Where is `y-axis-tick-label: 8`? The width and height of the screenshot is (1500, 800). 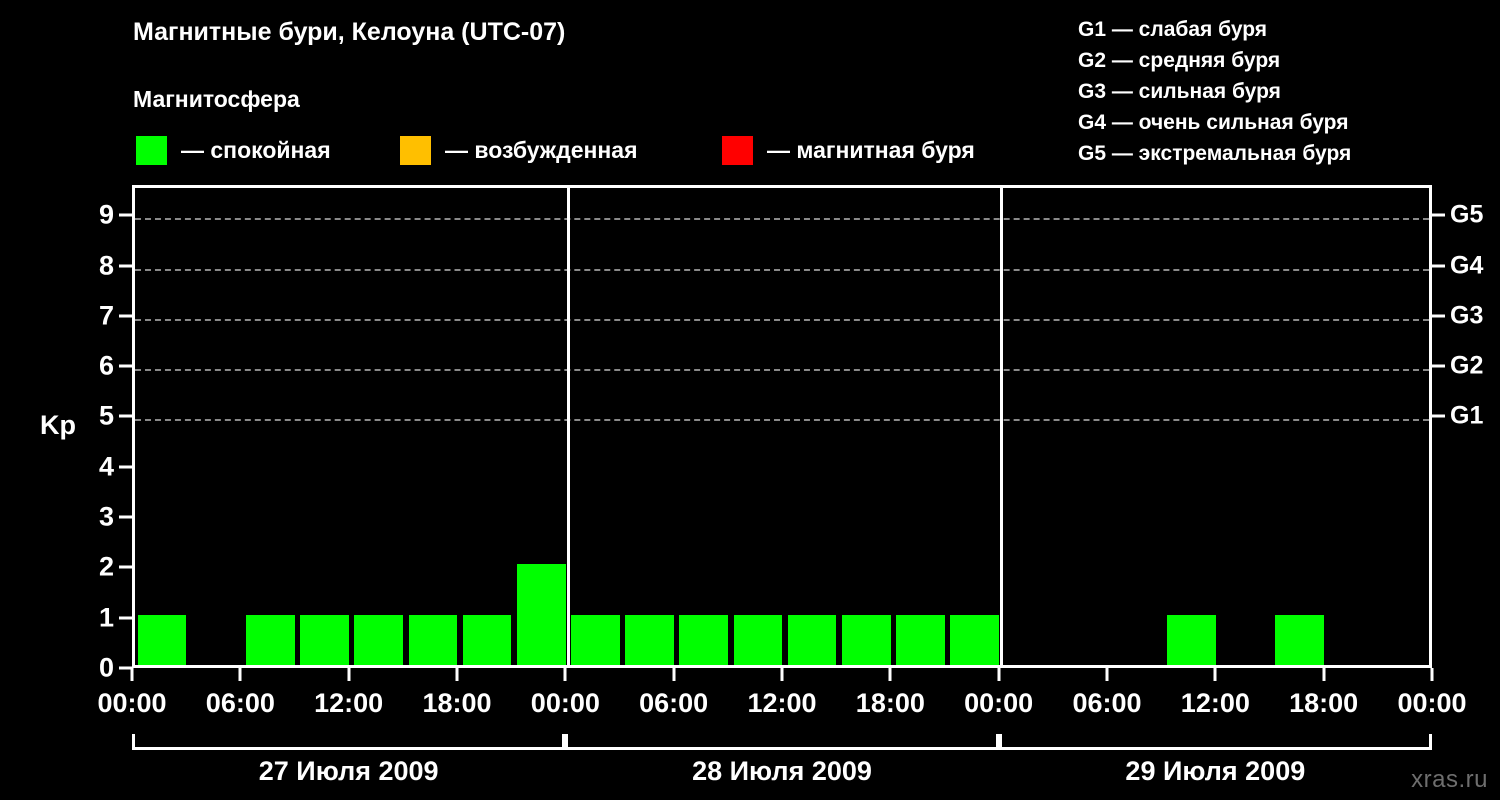
y-axis-tick-label: 8 is located at coordinates (106, 265).